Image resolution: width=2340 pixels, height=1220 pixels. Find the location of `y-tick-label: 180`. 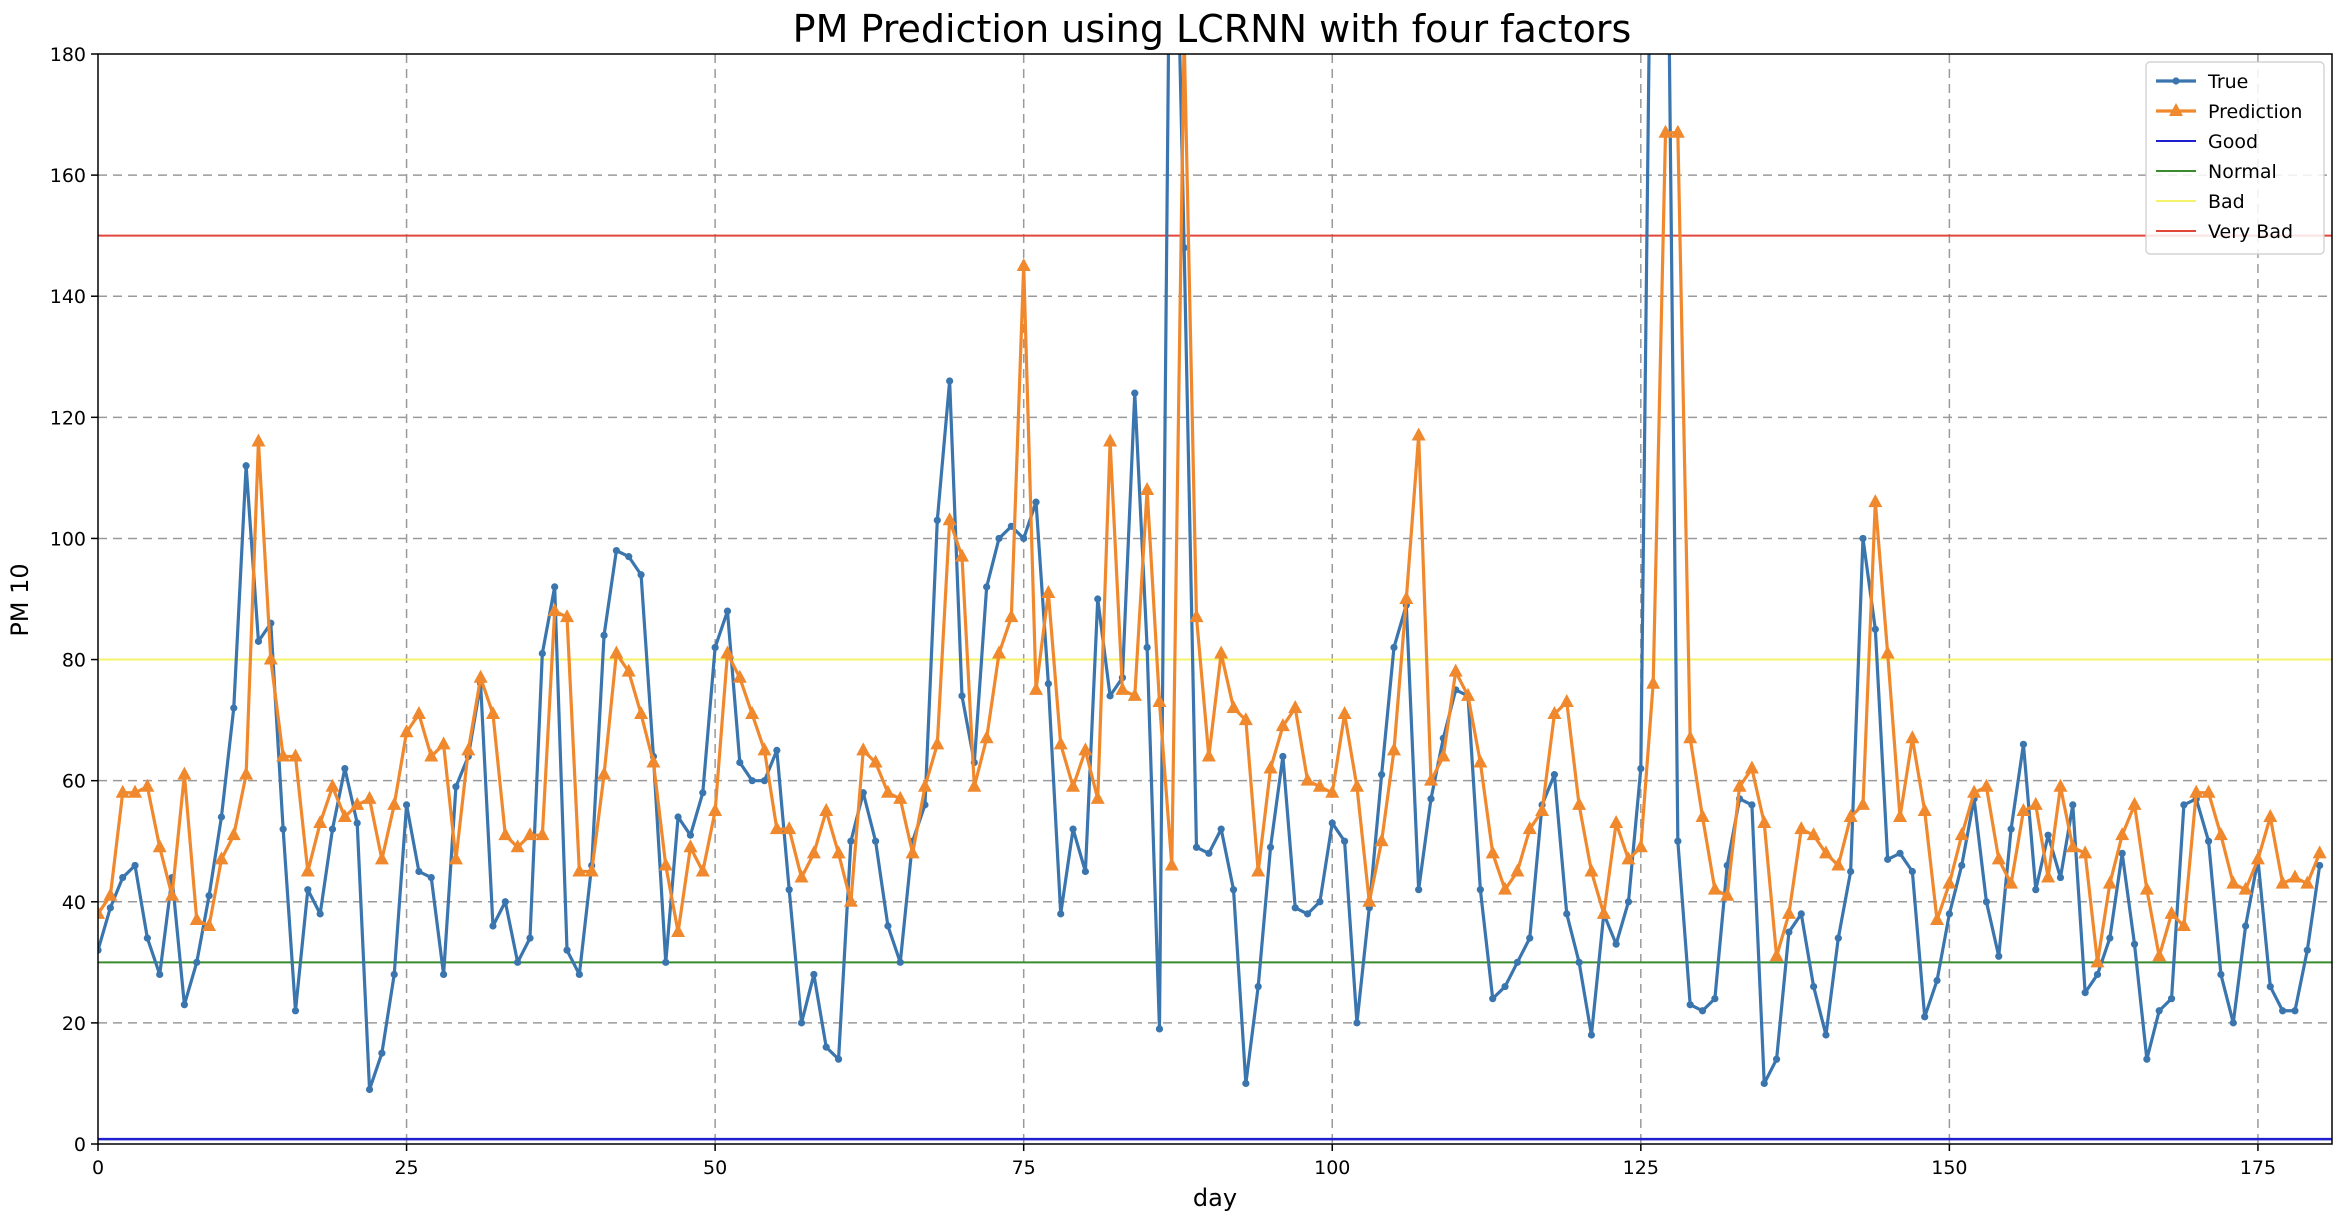

y-tick-label: 180 is located at coordinates (68, 55).